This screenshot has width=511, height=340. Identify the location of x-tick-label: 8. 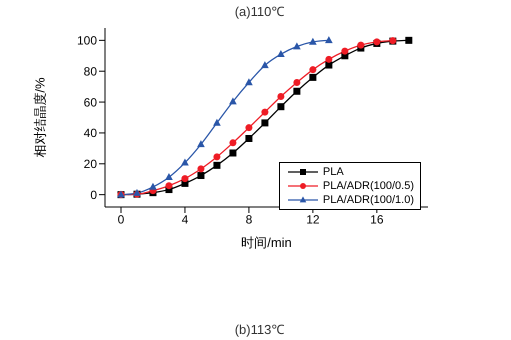
(249, 219).